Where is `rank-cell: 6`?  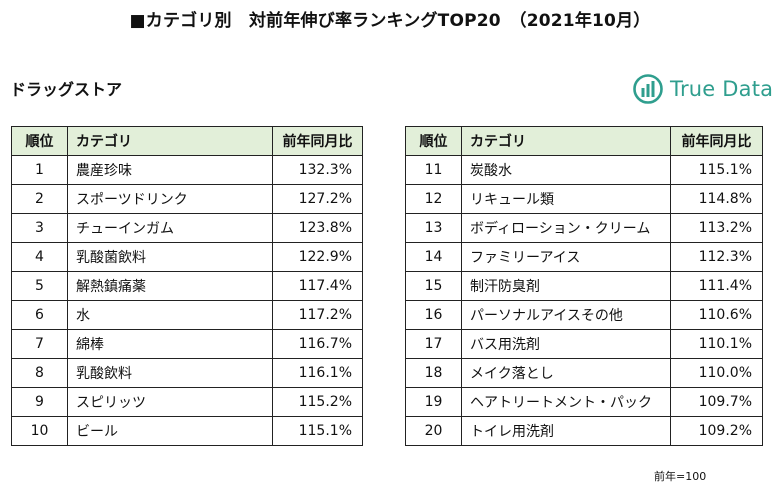 rank-cell: 6 is located at coordinates (39, 315).